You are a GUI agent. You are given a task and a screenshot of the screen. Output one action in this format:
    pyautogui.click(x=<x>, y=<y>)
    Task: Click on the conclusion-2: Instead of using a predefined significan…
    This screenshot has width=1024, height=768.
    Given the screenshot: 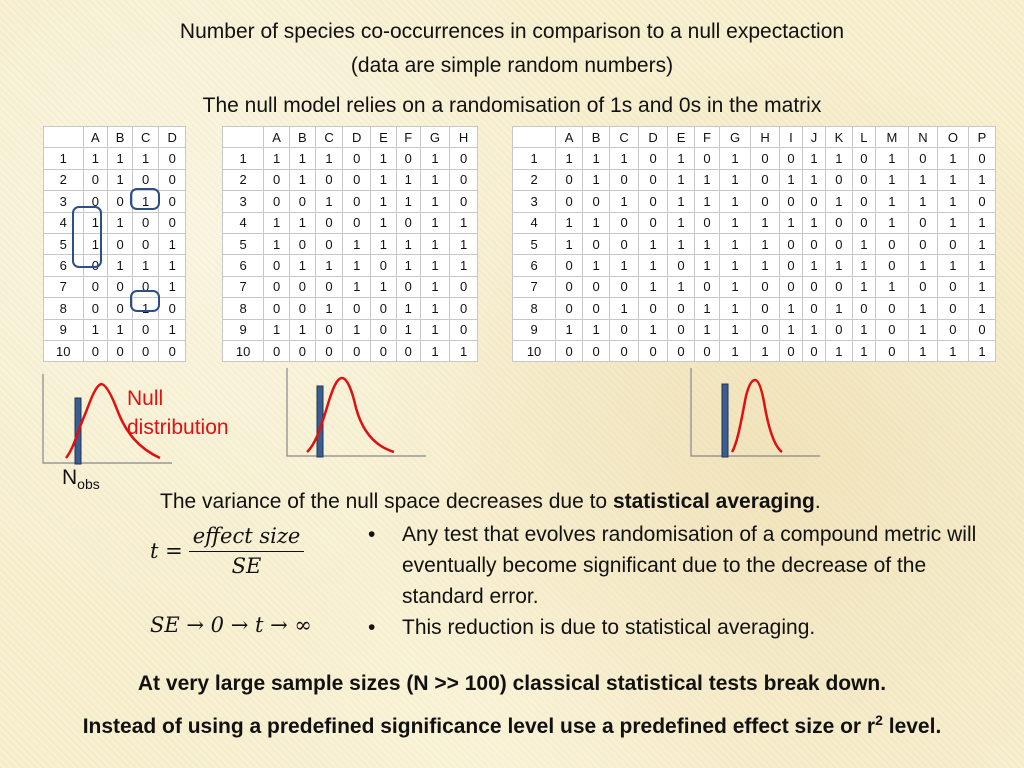 What is the action you would take?
    pyautogui.click(x=512, y=725)
    